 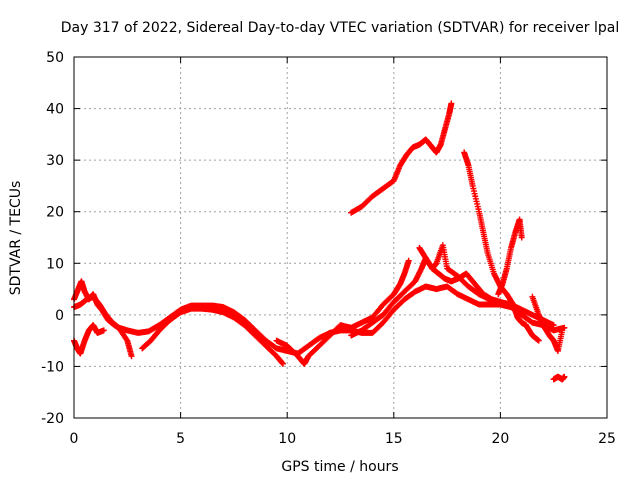 I want to click on x-tick-label: 25, so click(x=607, y=439).